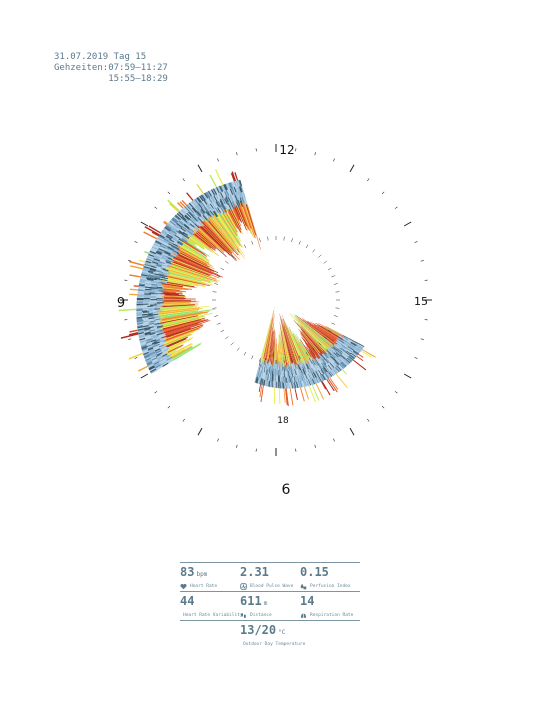 This screenshot has height=720, width=540. What do you see at coordinates (303, 615) in the screenshot?
I see `lungs-icon` at bounding box center [303, 615].